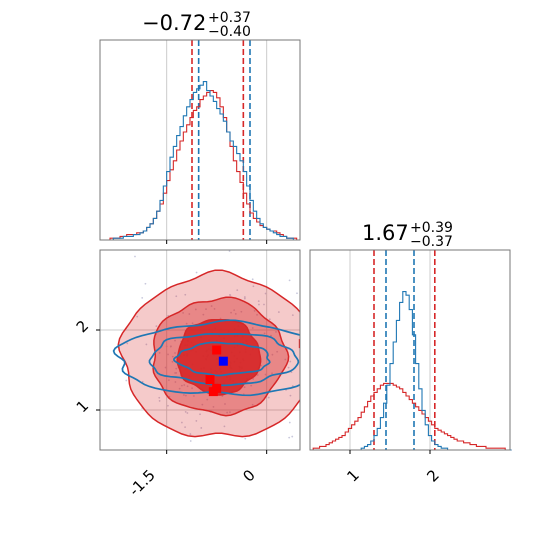 This screenshot has height=550, width=550. I want to click on histogram-param2-xtick-labels: 1 2, so click(392, 475).